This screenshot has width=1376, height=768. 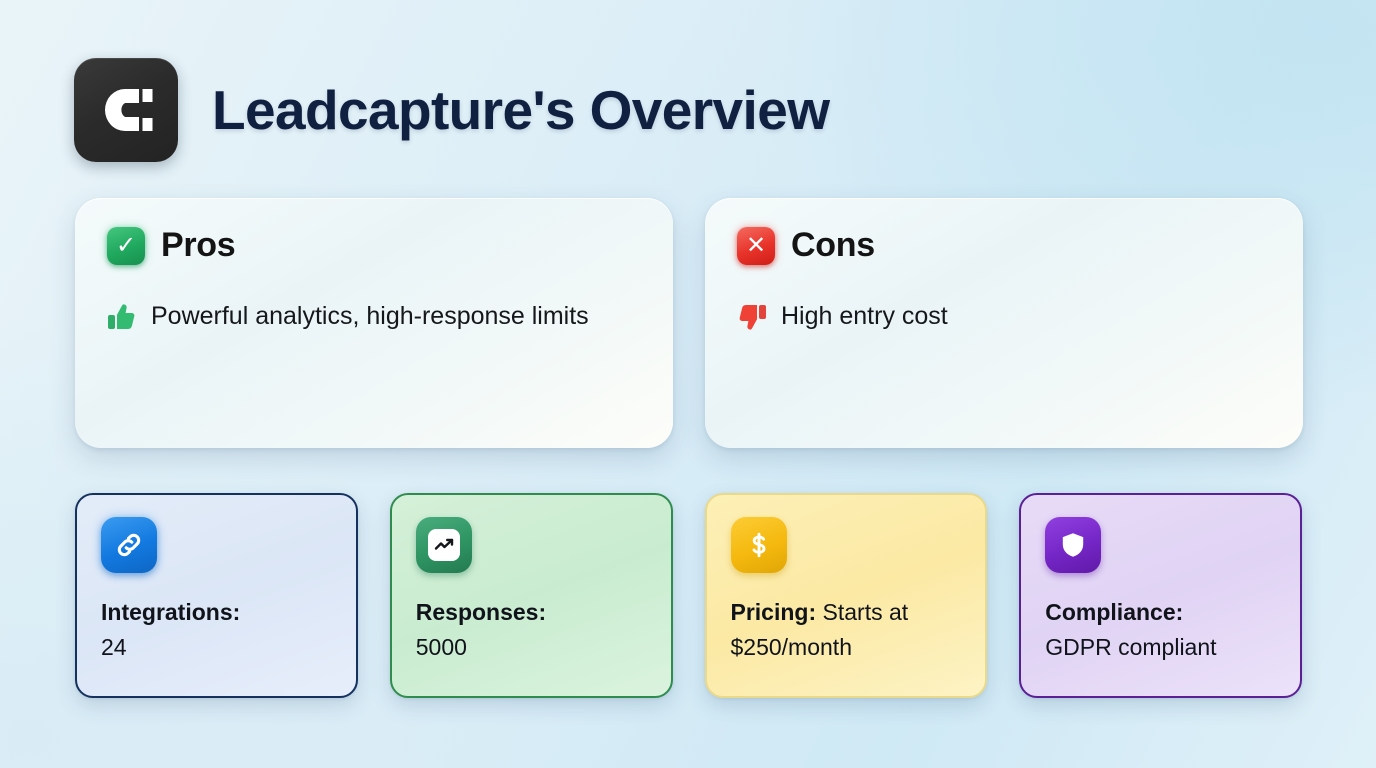 I want to click on stat-card-responses: Responses: 5000, so click(x=531, y=595).